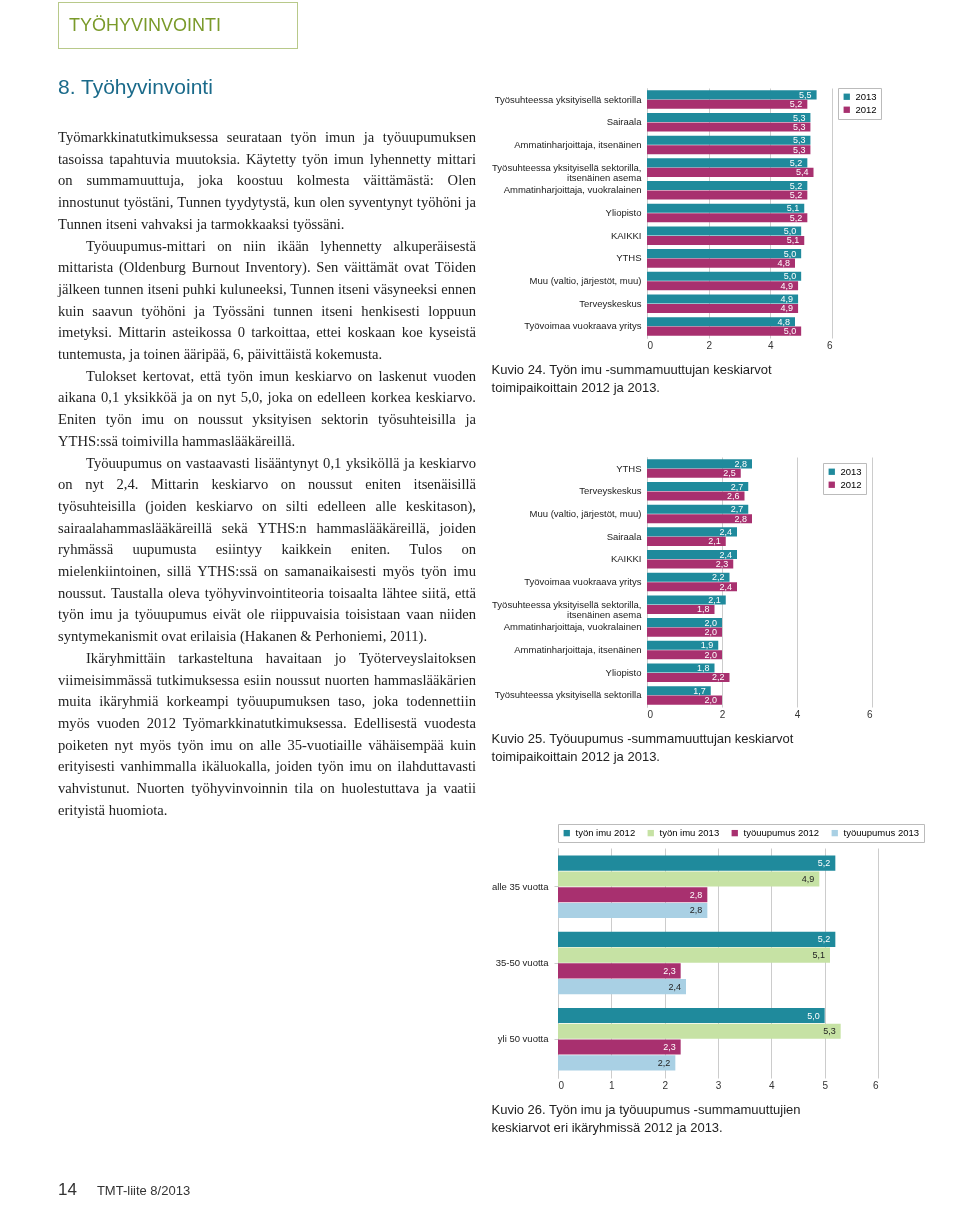 Image resolution: width=960 pixels, height=1207 pixels. I want to click on y-tick-label: yli 50 vuotta, so click(523, 1039).